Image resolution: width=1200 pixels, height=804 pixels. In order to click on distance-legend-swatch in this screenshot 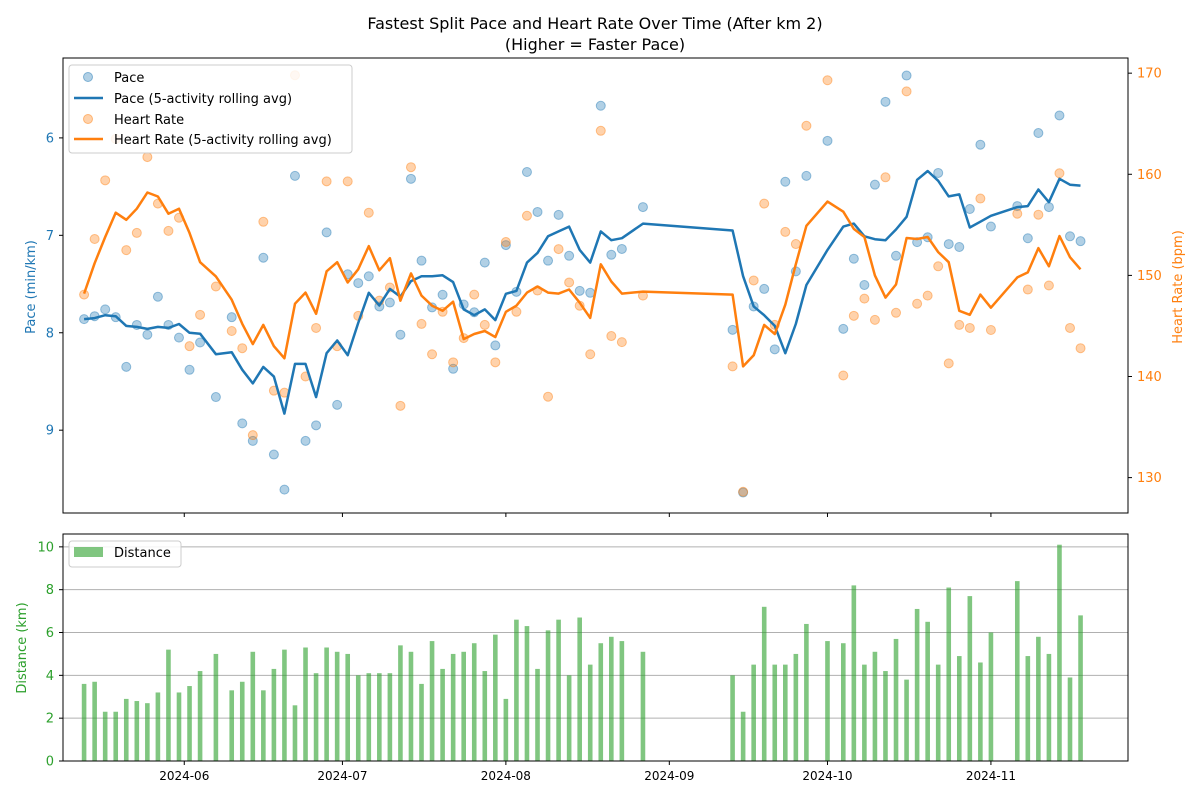, I will do `click(88, 552)`.